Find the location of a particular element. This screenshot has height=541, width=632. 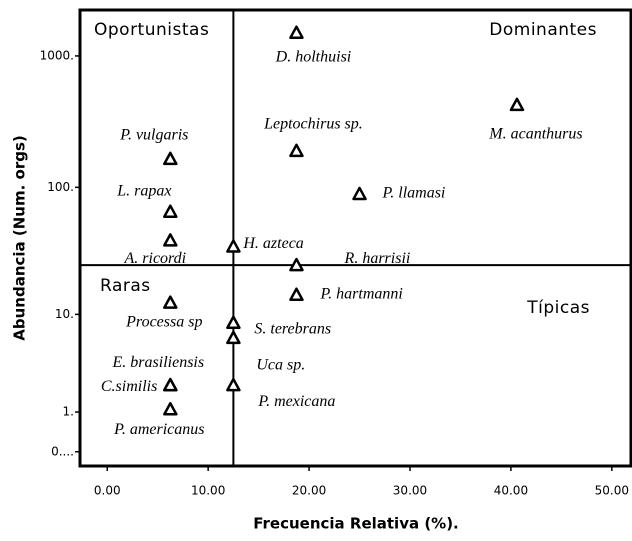

x-axis-label: Frecuencia Relativa (%). is located at coordinates (356, 524).